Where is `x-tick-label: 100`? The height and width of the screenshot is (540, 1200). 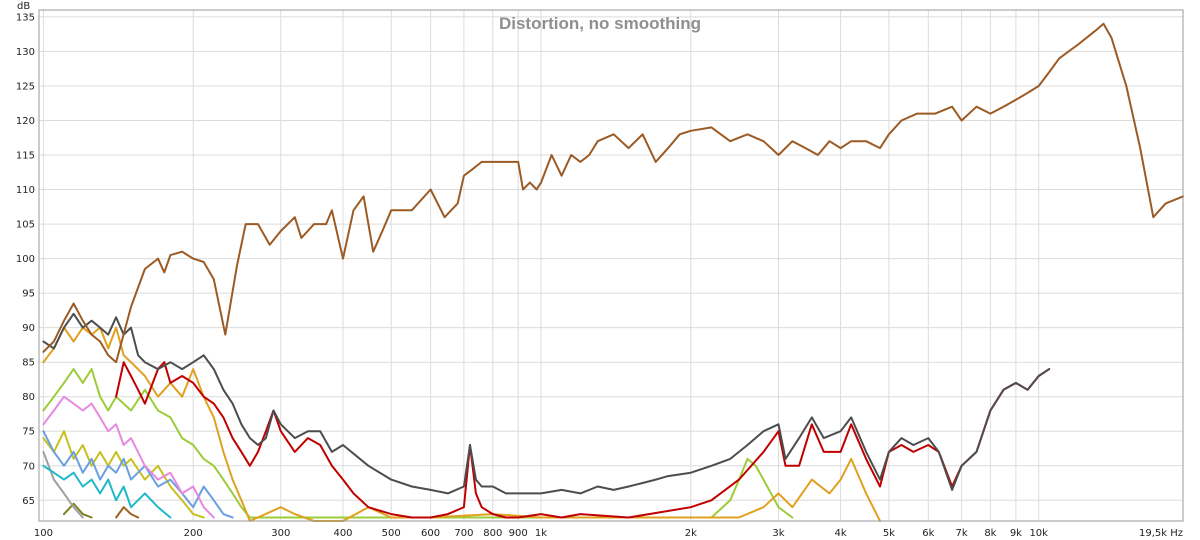 x-tick-label: 100 is located at coordinates (43, 533).